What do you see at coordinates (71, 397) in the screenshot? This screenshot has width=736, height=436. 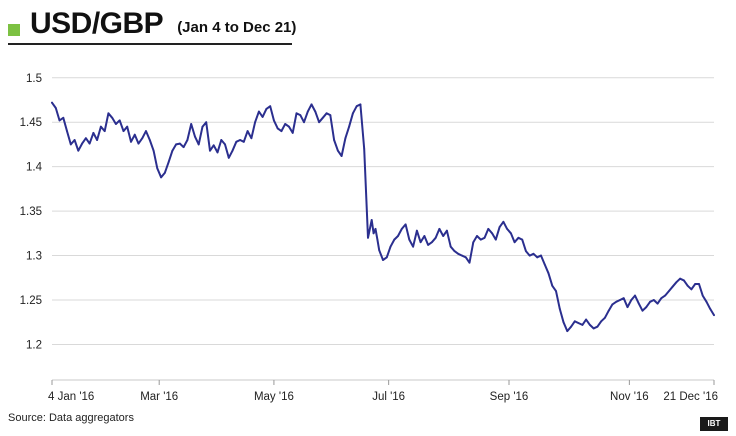 I see `x-tick-label: 4 Jan '16` at bounding box center [71, 397].